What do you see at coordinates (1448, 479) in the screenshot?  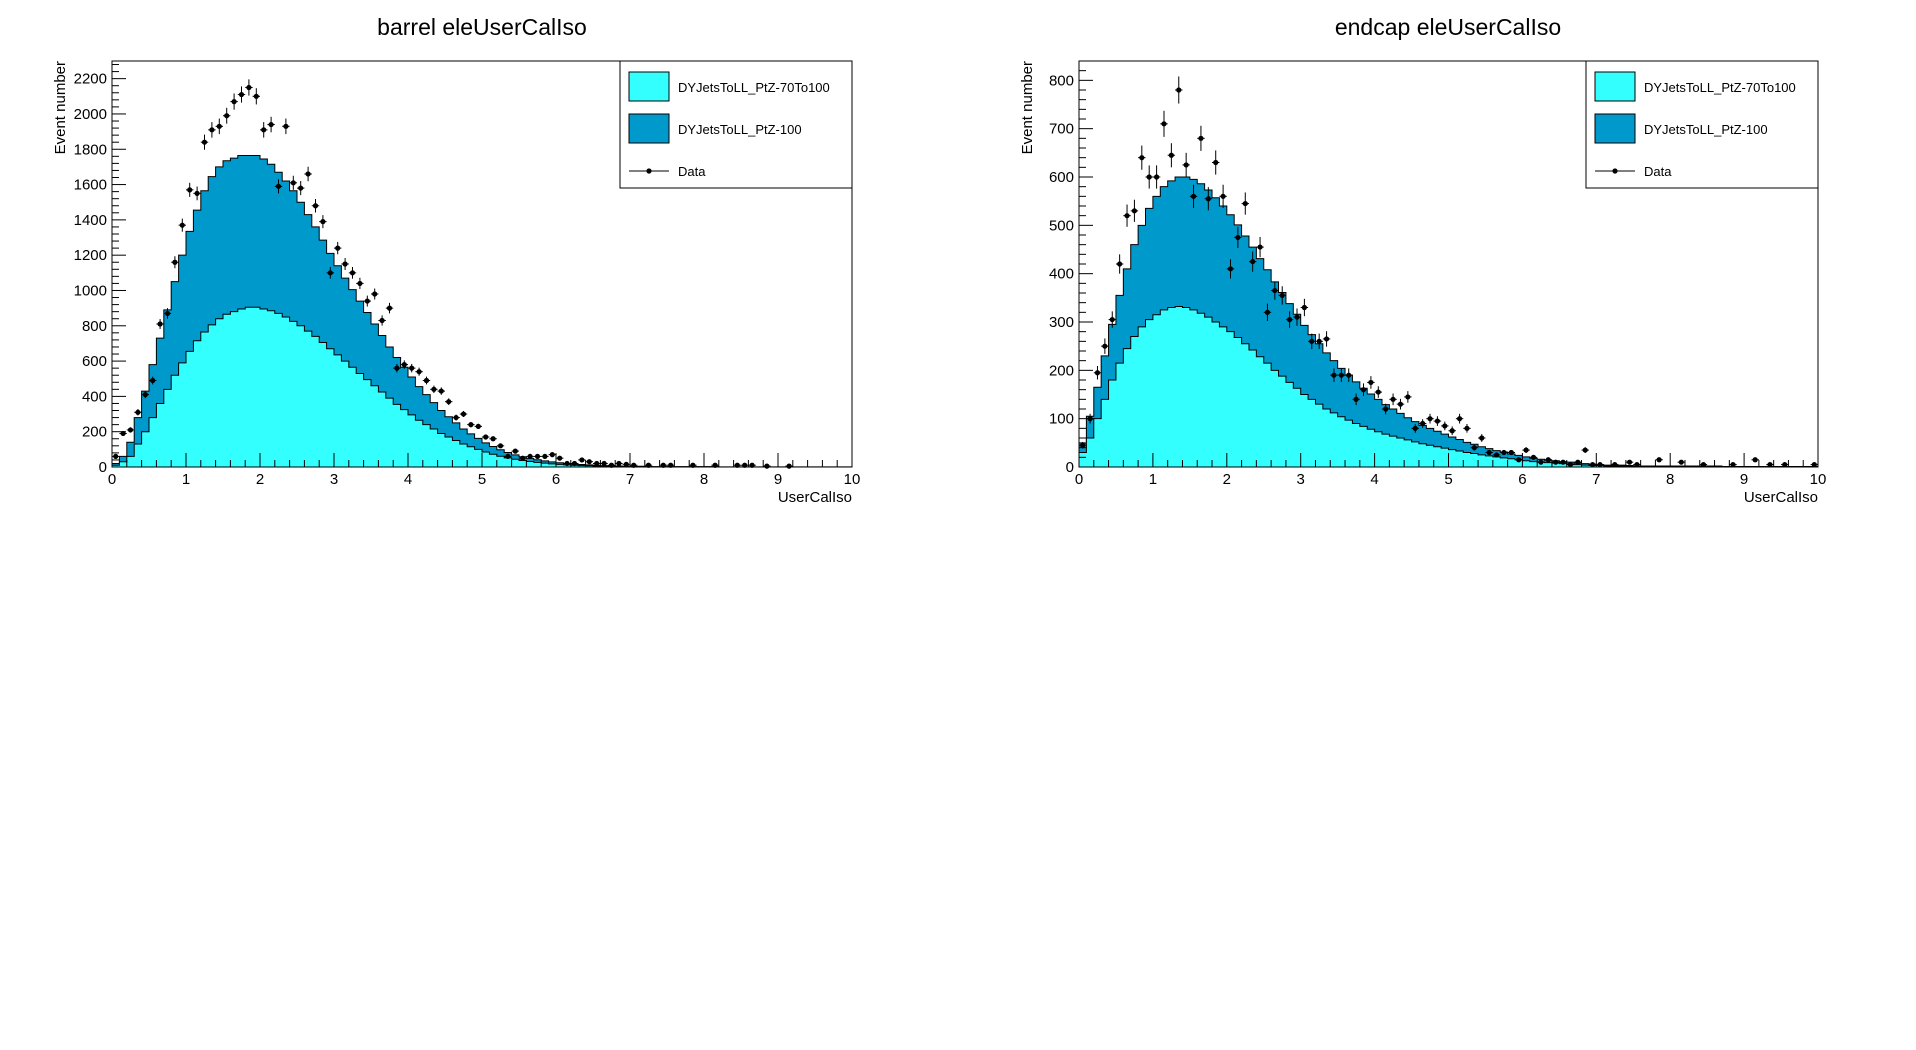 I see `x-tick-label: 5` at bounding box center [1448, 479].